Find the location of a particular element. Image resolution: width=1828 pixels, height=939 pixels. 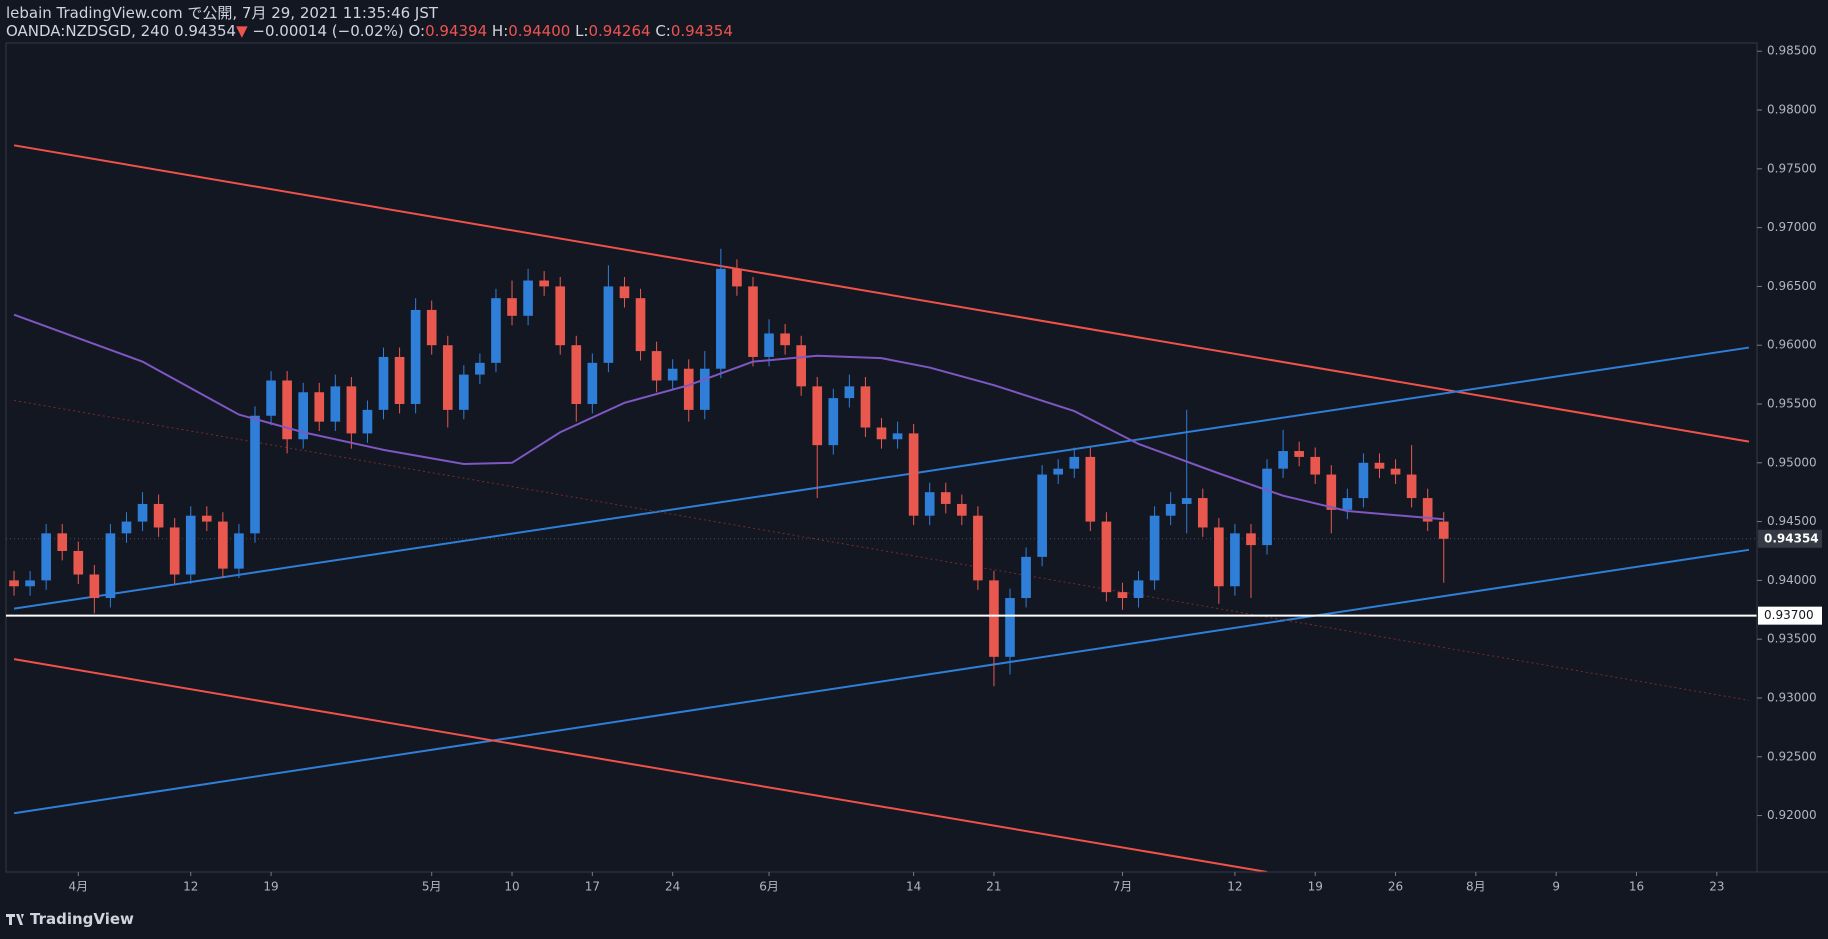

y-tick-label: 0.93500 is located at coordinates (1792, 639).